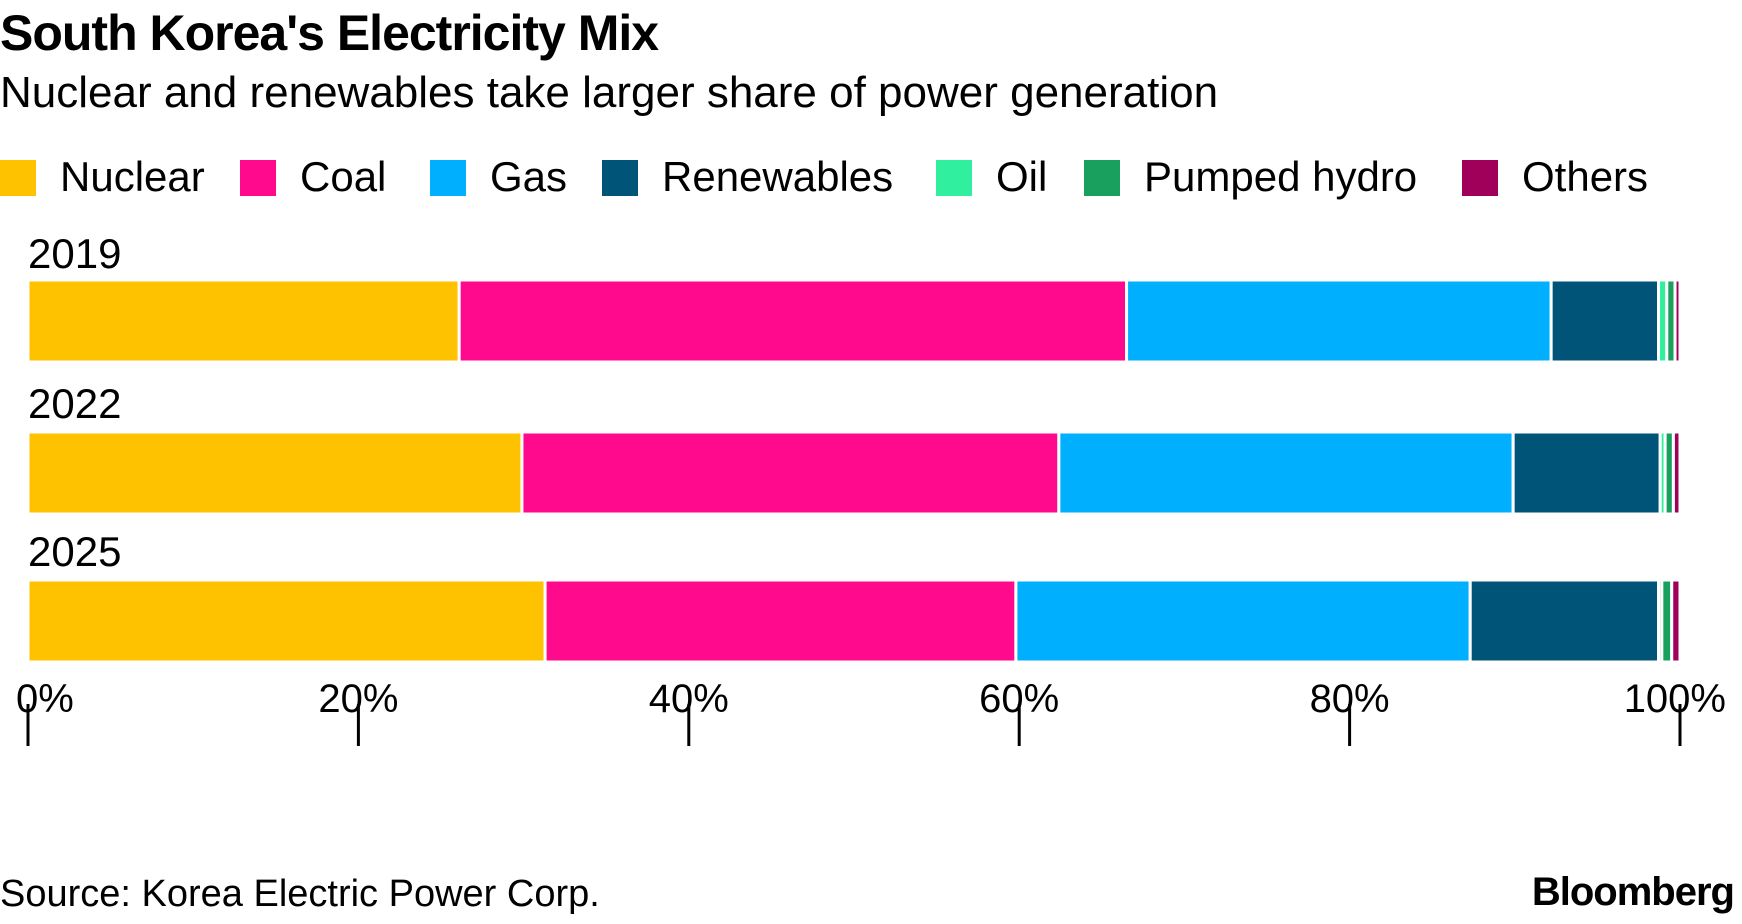 This screenshot has width=1742, height=924. What do you see at coordinates (1605, 321) in the screenshot?
I see `bar-segment-2019-renewables` at bounding box center [1605, 321].